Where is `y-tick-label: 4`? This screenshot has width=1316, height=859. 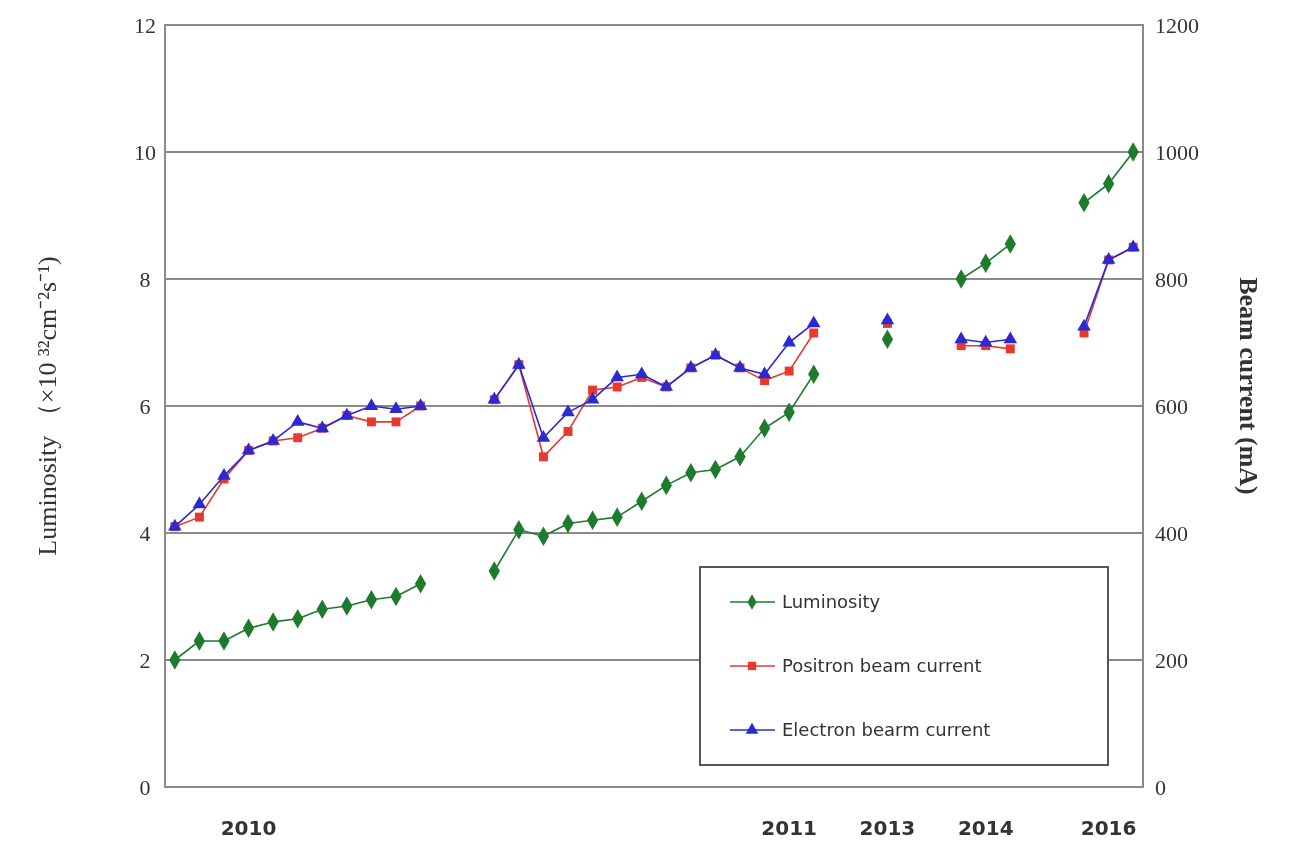 y-tick-label: 4 is located at coordinates (145, 533).